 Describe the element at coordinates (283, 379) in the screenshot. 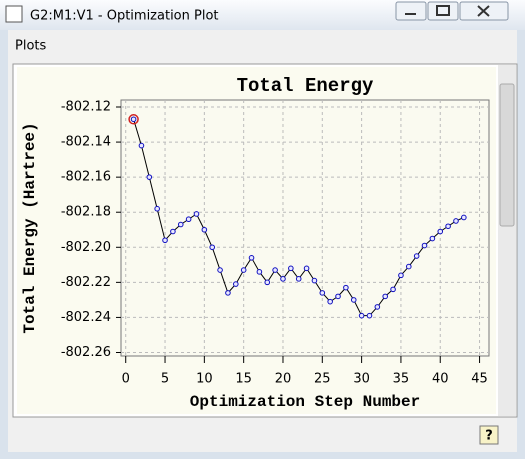

I see `x-tick-label: 20` at that location.